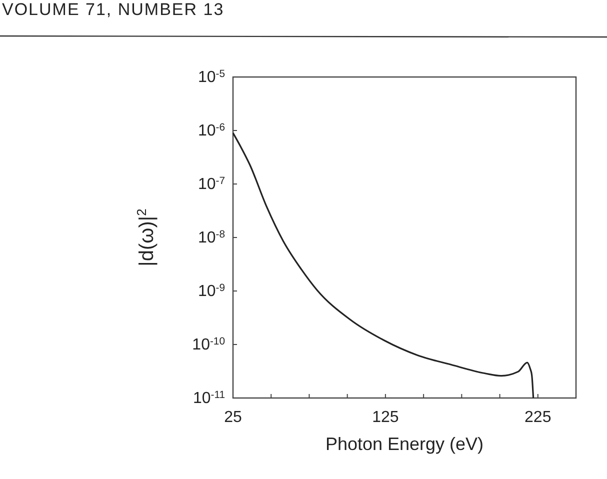  I want to click on y-tick-label: 10$^{-9}$, so click(212, 291).